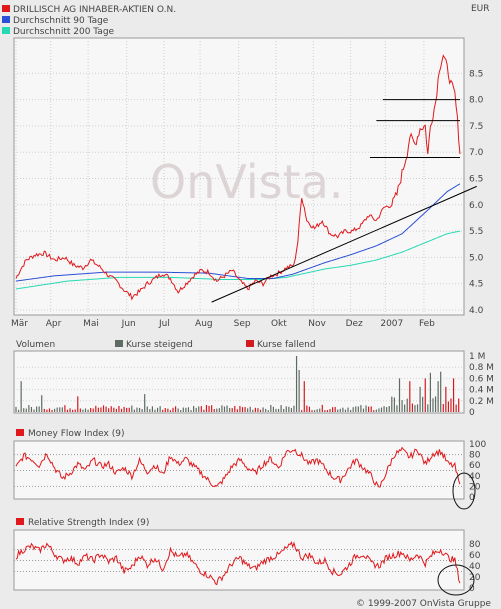  I want to click on rsi-header: Relative Strength Index (9), so click(82, 523).